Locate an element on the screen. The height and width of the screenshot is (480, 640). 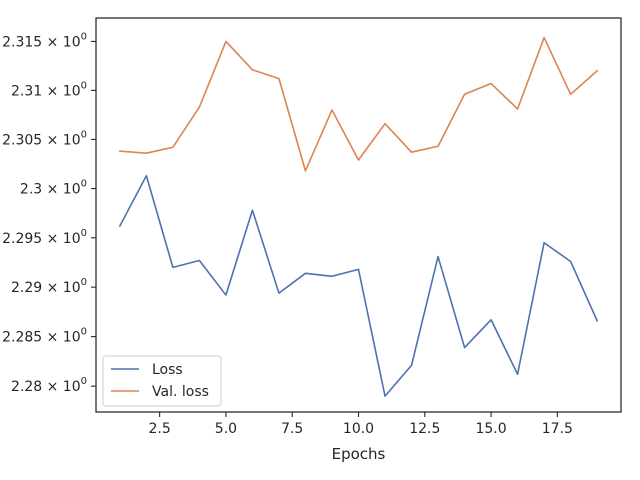
x-tick-label: 7.5 is located at coordinates (292, 429).